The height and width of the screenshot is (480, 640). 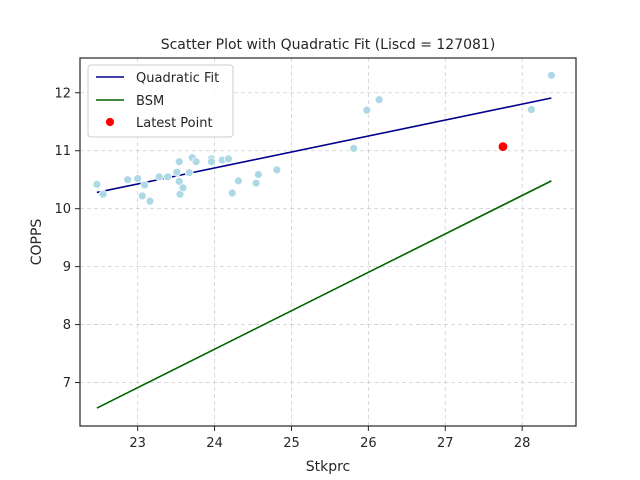 I want to click on x-tick-label: 26, so click(x=368, y=443).